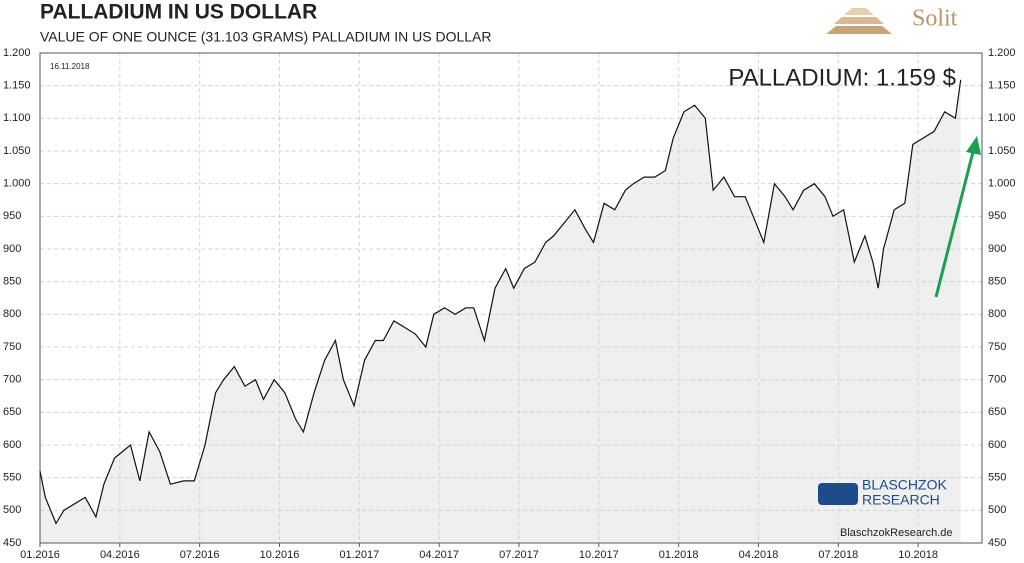  What do you see at coordinates (759, 555) in the screenshot?
I see `x-tick-label: 04.2018` at bounding box center [759, 555].